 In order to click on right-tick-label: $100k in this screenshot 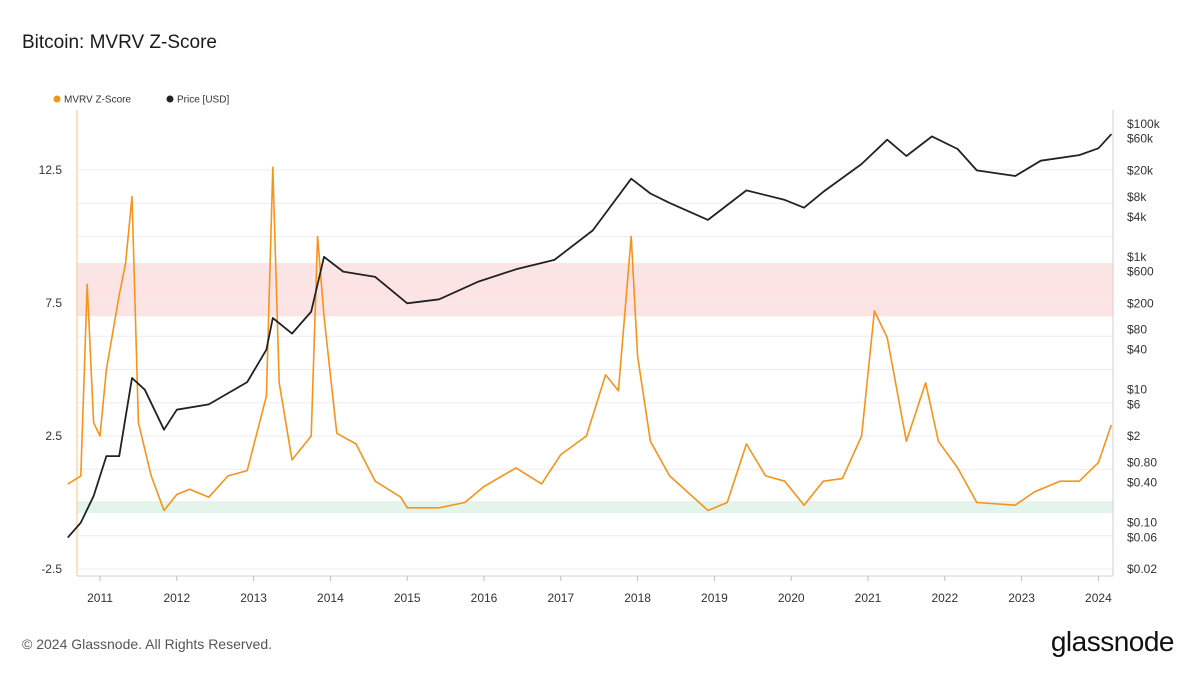, I will do `click(1144, 124)`.